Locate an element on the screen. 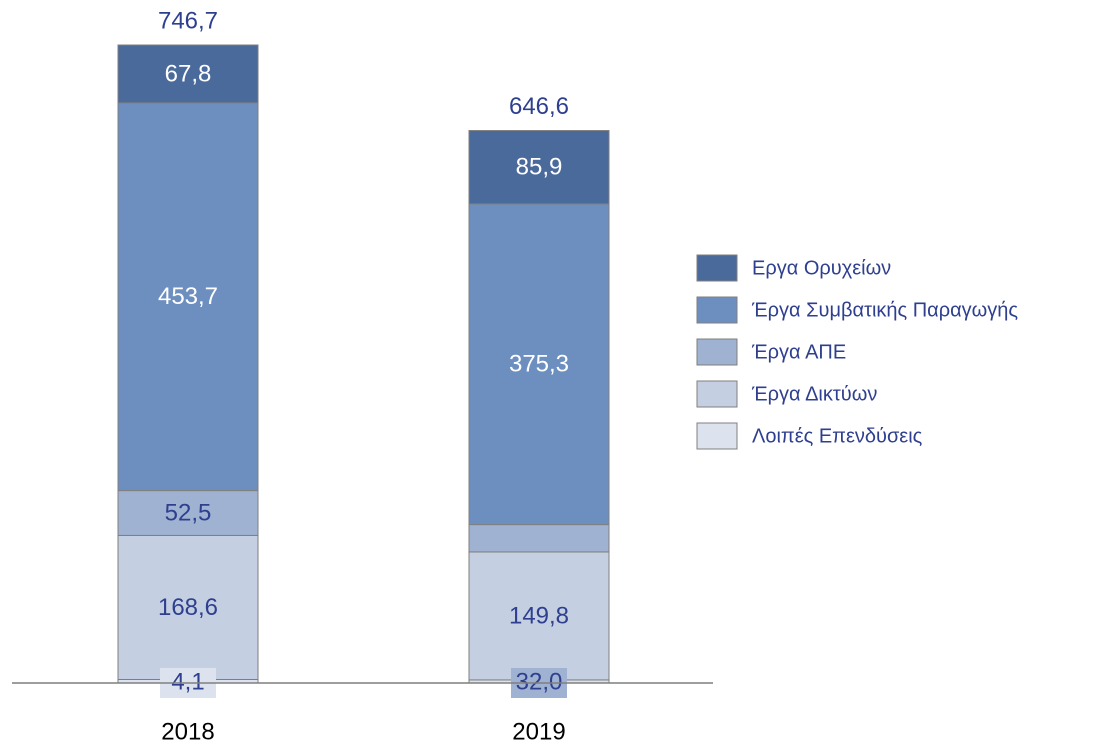 The height and width of the screenshot is (749, 1110). total-label: 646,6 is located at coordinates (539, 106).